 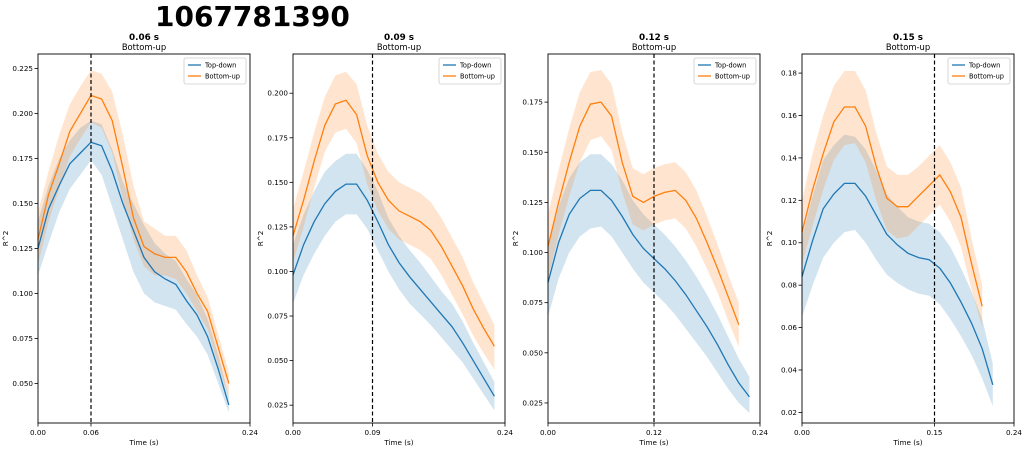 I want to click on y-tick-label: 0.08, so click(x=789, y=285).